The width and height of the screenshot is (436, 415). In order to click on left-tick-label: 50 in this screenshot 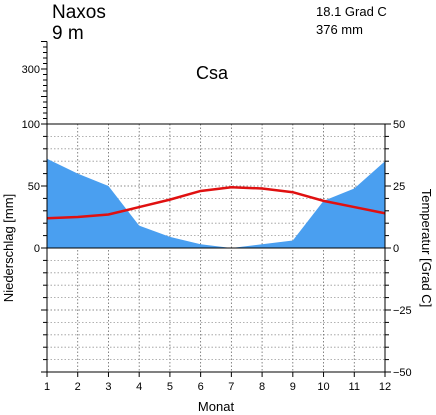, I will do `click(34, 187)`.